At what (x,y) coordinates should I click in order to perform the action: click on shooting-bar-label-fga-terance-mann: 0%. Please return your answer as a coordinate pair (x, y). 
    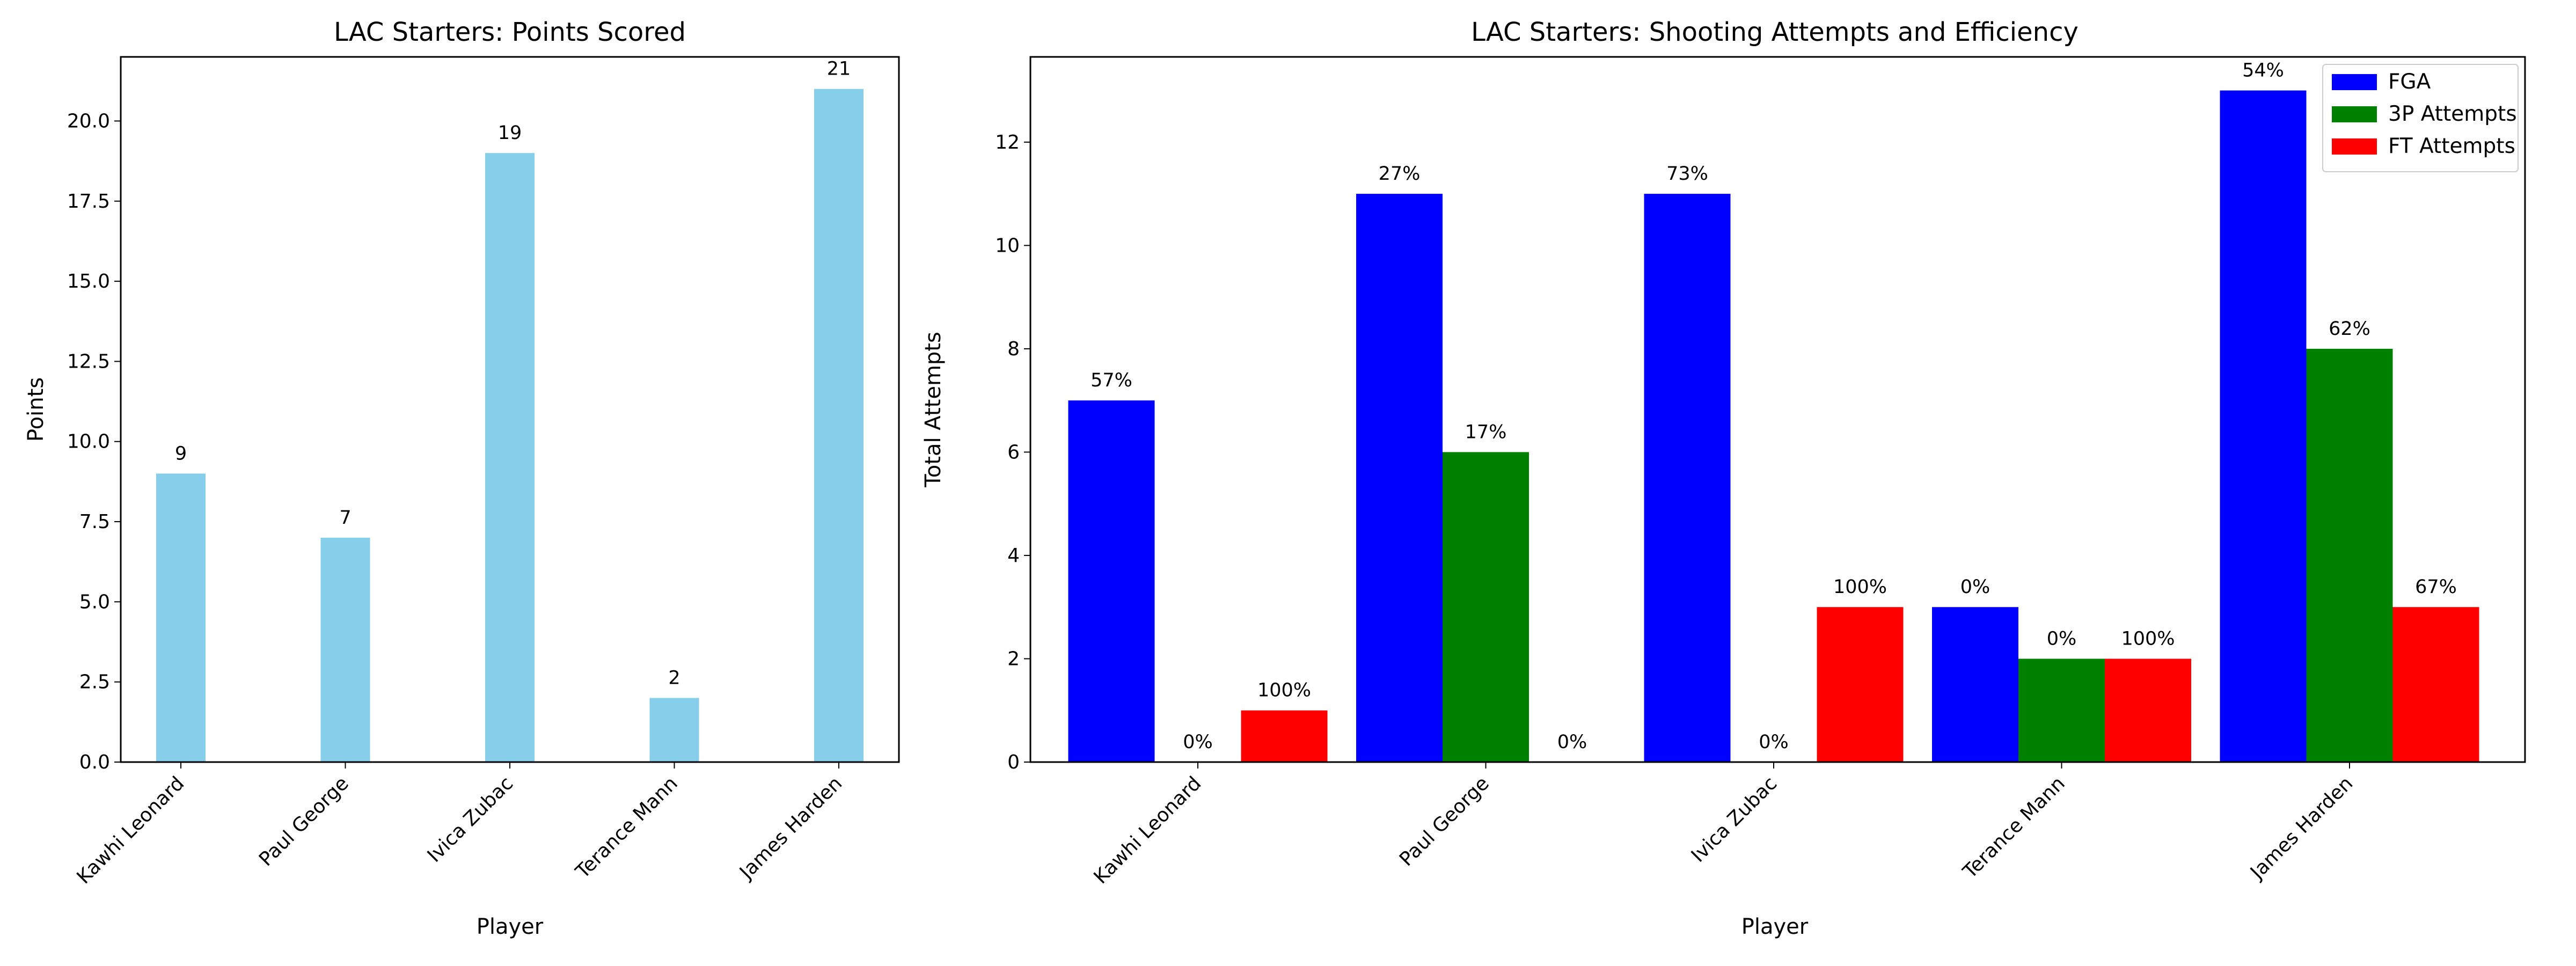
    Looking at the image, I should click on (1975, 587).